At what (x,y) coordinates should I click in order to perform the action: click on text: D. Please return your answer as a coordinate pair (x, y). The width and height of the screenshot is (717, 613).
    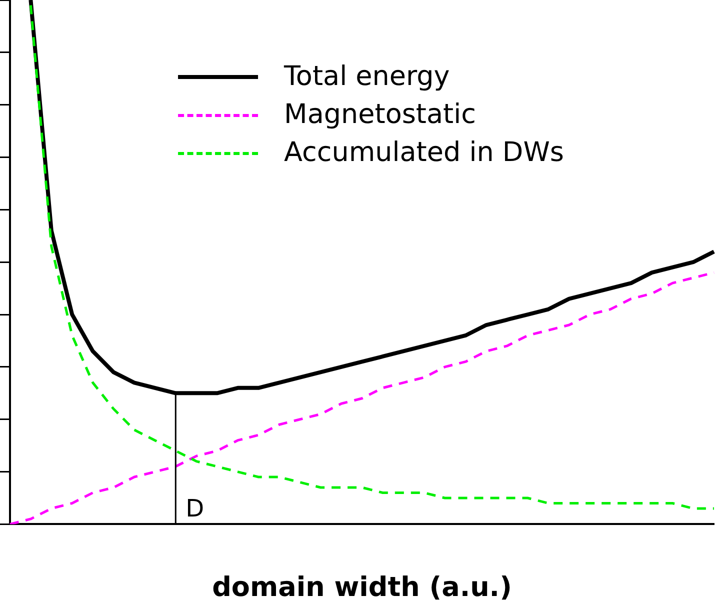
    Looking at the image, I should click on (195, 508).